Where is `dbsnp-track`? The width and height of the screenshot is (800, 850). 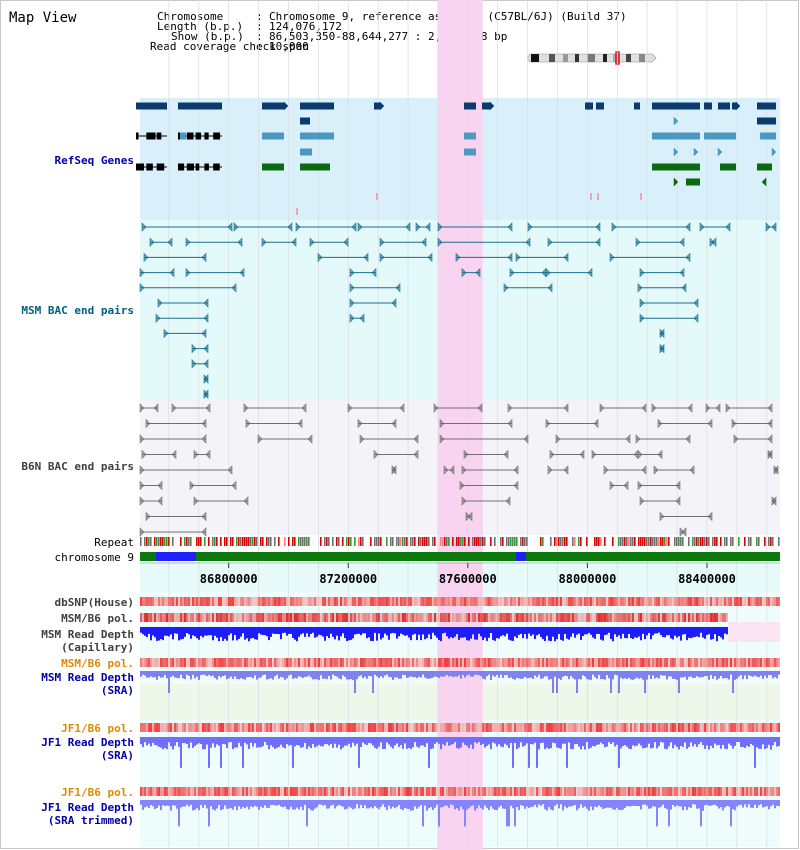
dbsnp-track is located at coordinates (460, 601).